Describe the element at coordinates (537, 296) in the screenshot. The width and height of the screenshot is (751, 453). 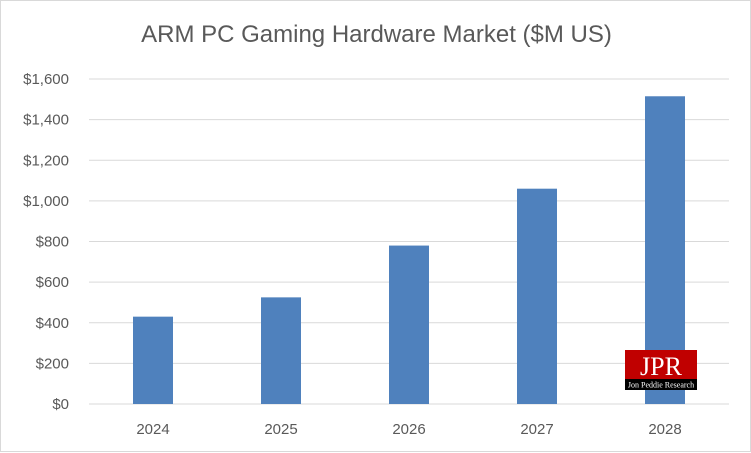
I see `bar-2027` at that location.